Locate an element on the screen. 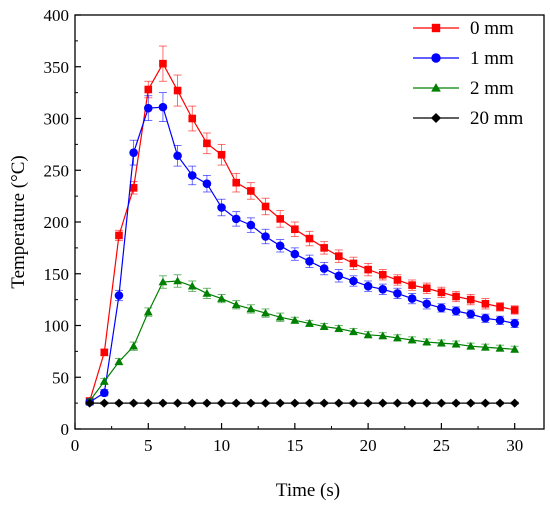 This screenshot has height=510, width=550. y-tick-label: 250 is located at coordinates (57, 170).